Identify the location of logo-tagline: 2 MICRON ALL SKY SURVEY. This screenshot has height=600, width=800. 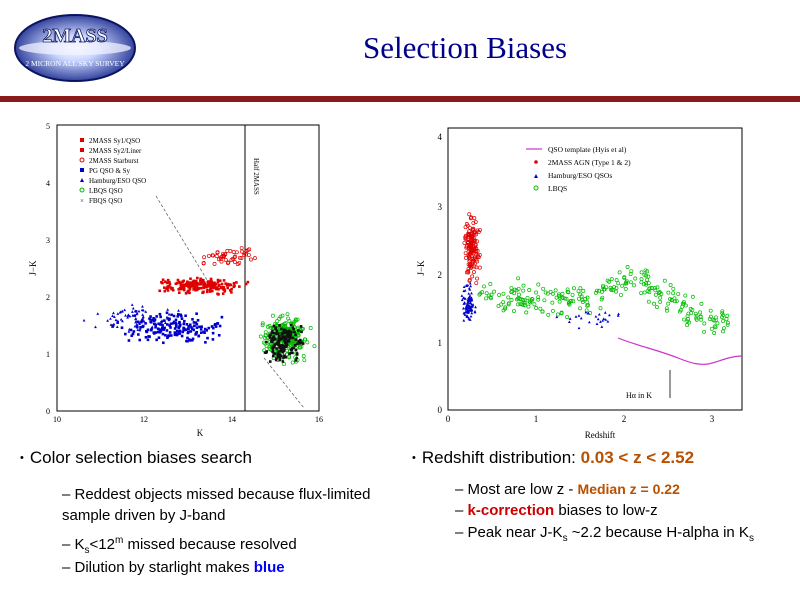
(75, 63).